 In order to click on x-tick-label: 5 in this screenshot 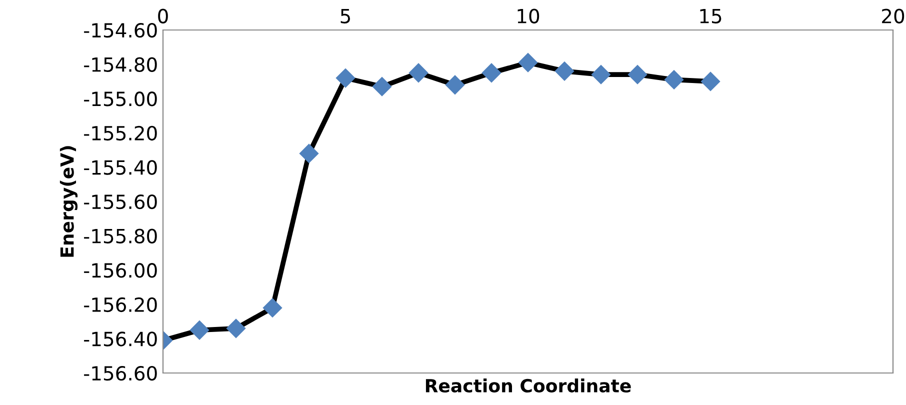, I will do `click(345, 16)`.